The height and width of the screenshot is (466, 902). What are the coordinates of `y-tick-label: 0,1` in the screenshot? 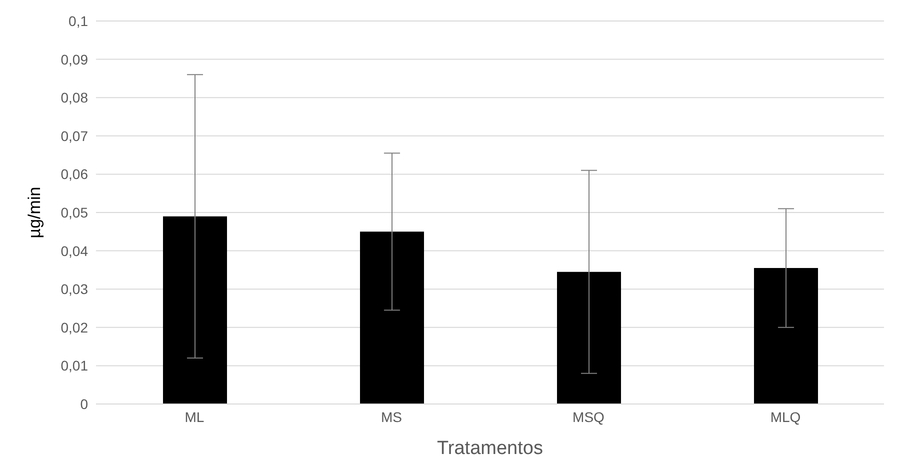 It's located at (78, 20).